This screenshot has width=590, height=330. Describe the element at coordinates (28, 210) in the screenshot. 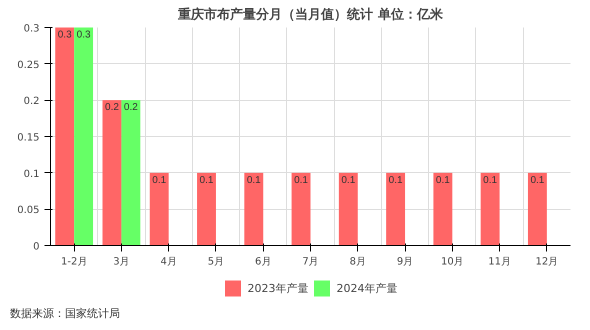

I see `y-tick-label: 0.05` at that location.